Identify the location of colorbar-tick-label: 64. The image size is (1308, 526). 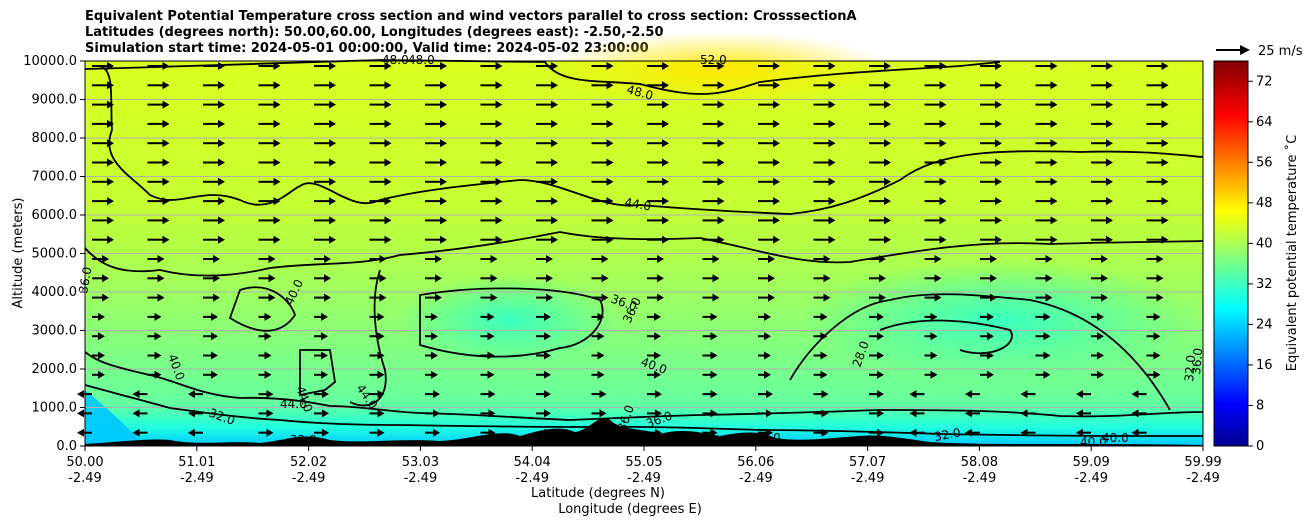
(1264, 122).